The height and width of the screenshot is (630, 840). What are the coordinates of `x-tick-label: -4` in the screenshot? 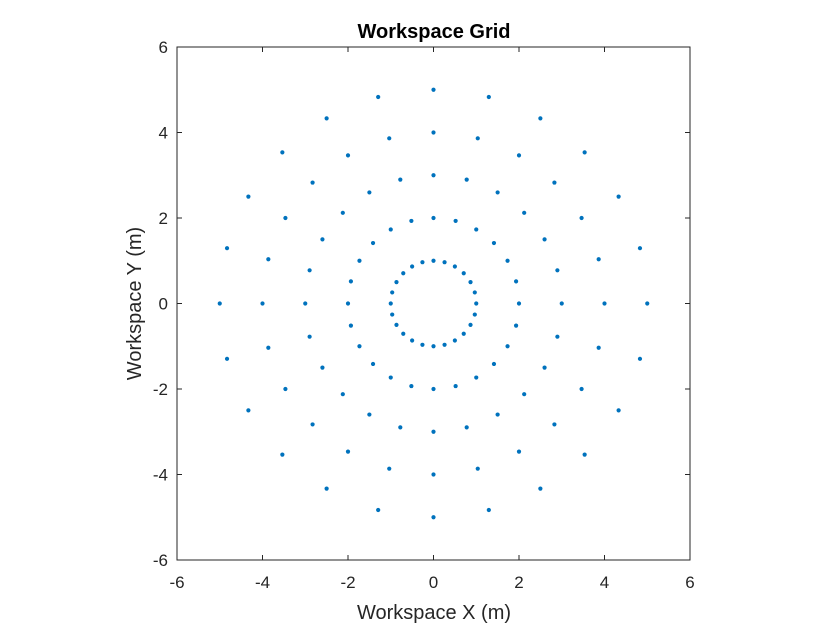 It's located at (262, 582).